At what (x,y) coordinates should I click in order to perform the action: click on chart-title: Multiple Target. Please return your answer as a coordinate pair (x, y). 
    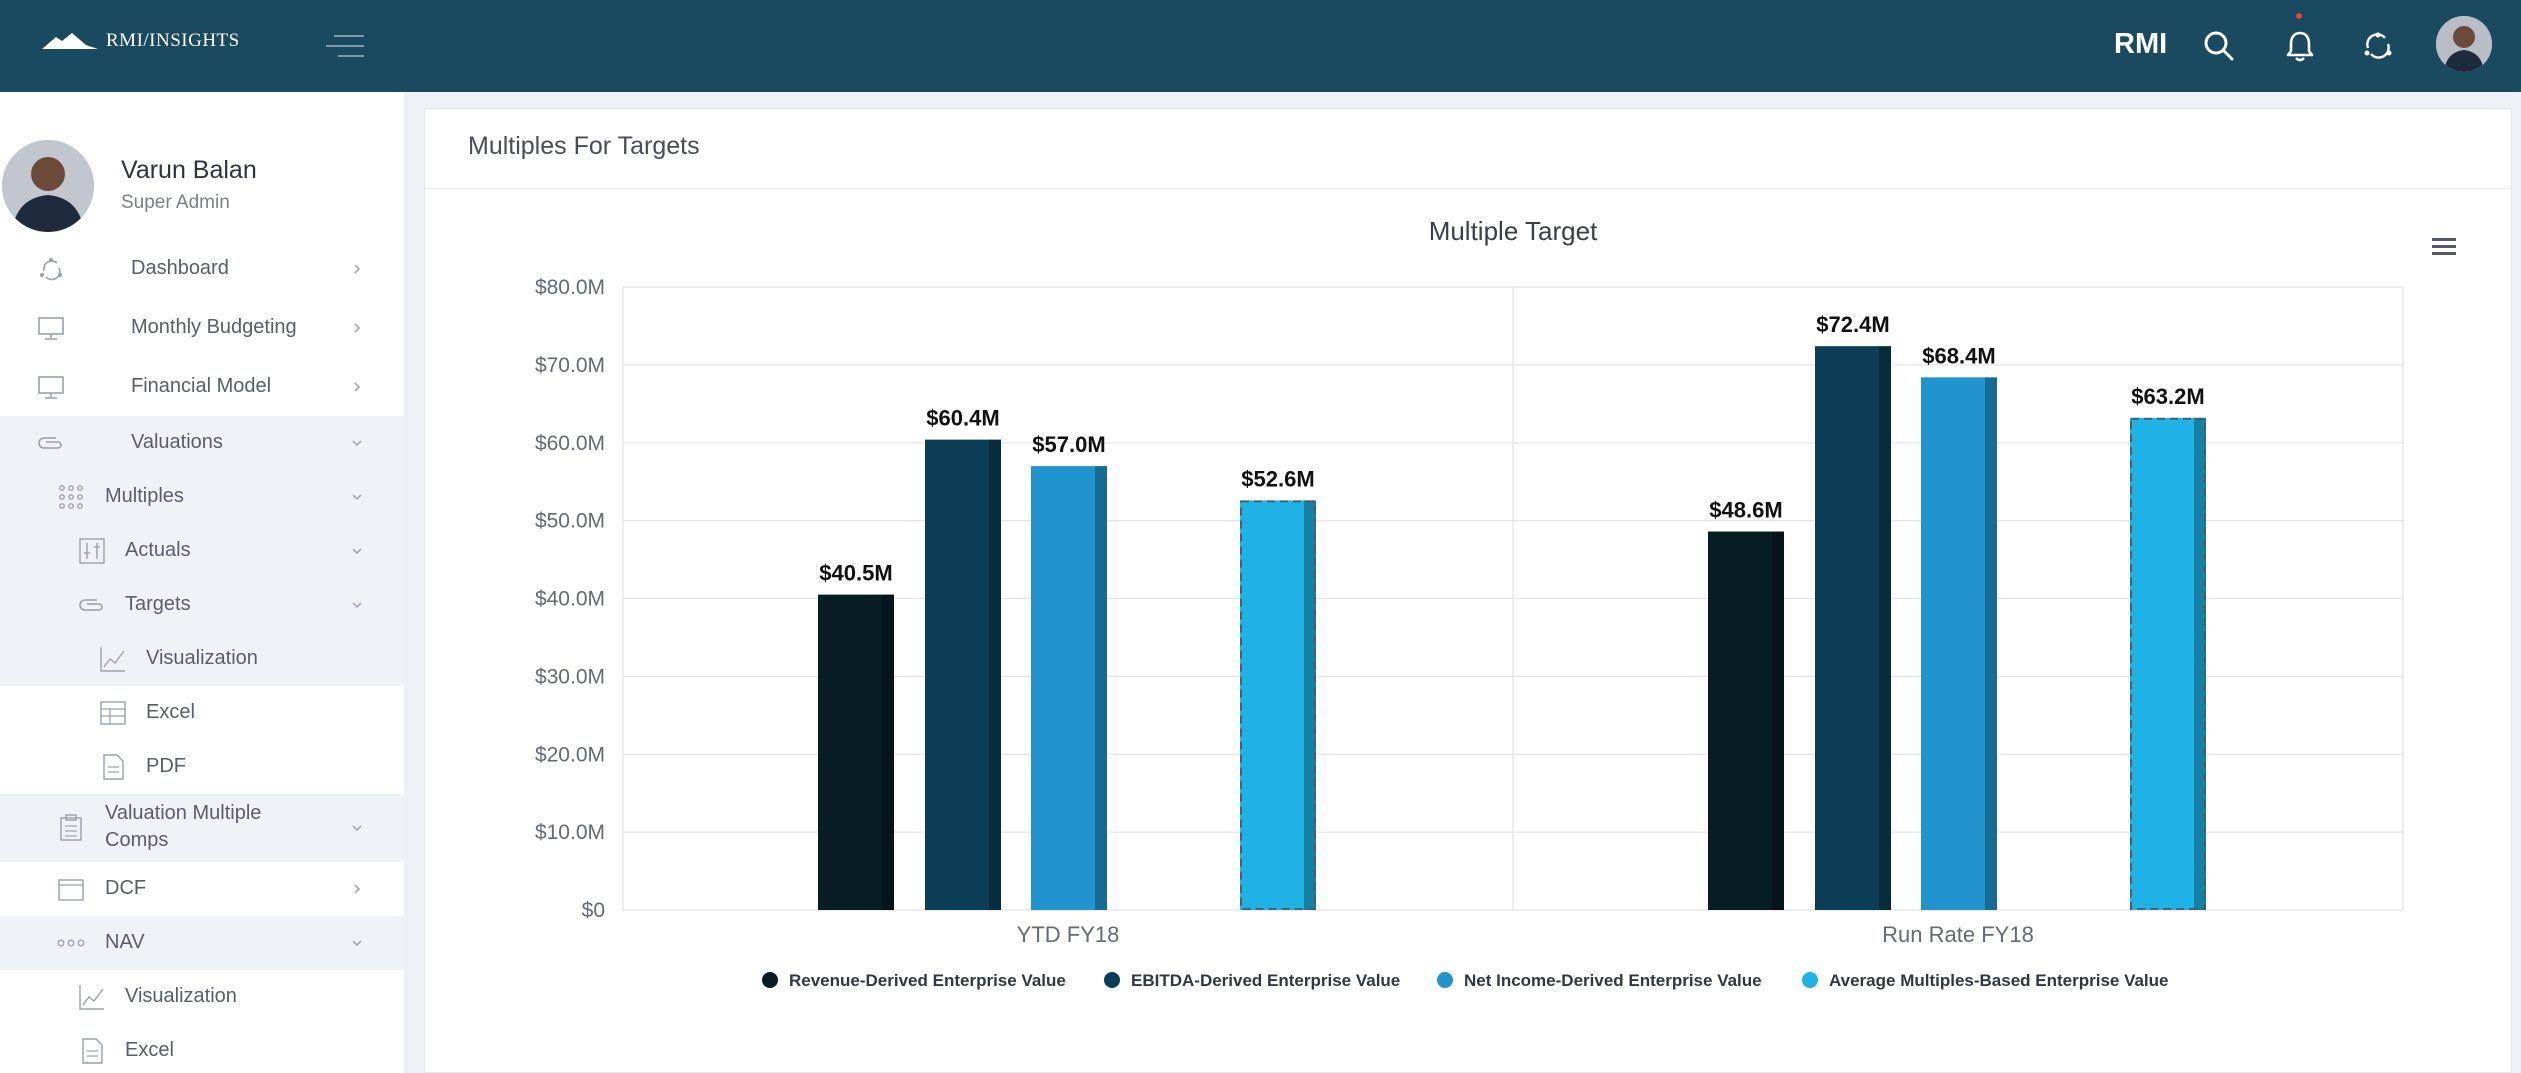
    Looking at the image, I should click on (1513, 231).